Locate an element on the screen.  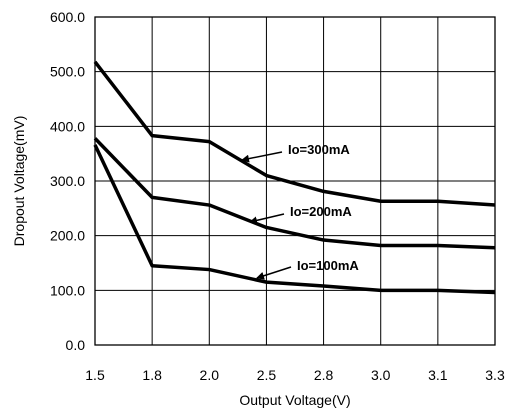
x-tick-label: 3.3 is located at coordinates (495, 375).